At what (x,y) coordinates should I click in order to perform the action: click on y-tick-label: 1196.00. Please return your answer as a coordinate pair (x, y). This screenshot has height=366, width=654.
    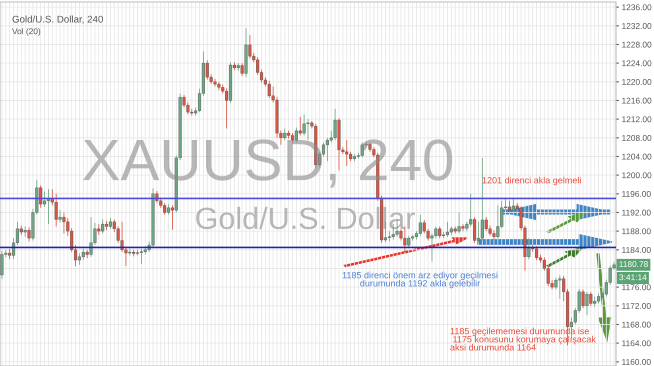
    Looking at the image, I should click on (636, 194).